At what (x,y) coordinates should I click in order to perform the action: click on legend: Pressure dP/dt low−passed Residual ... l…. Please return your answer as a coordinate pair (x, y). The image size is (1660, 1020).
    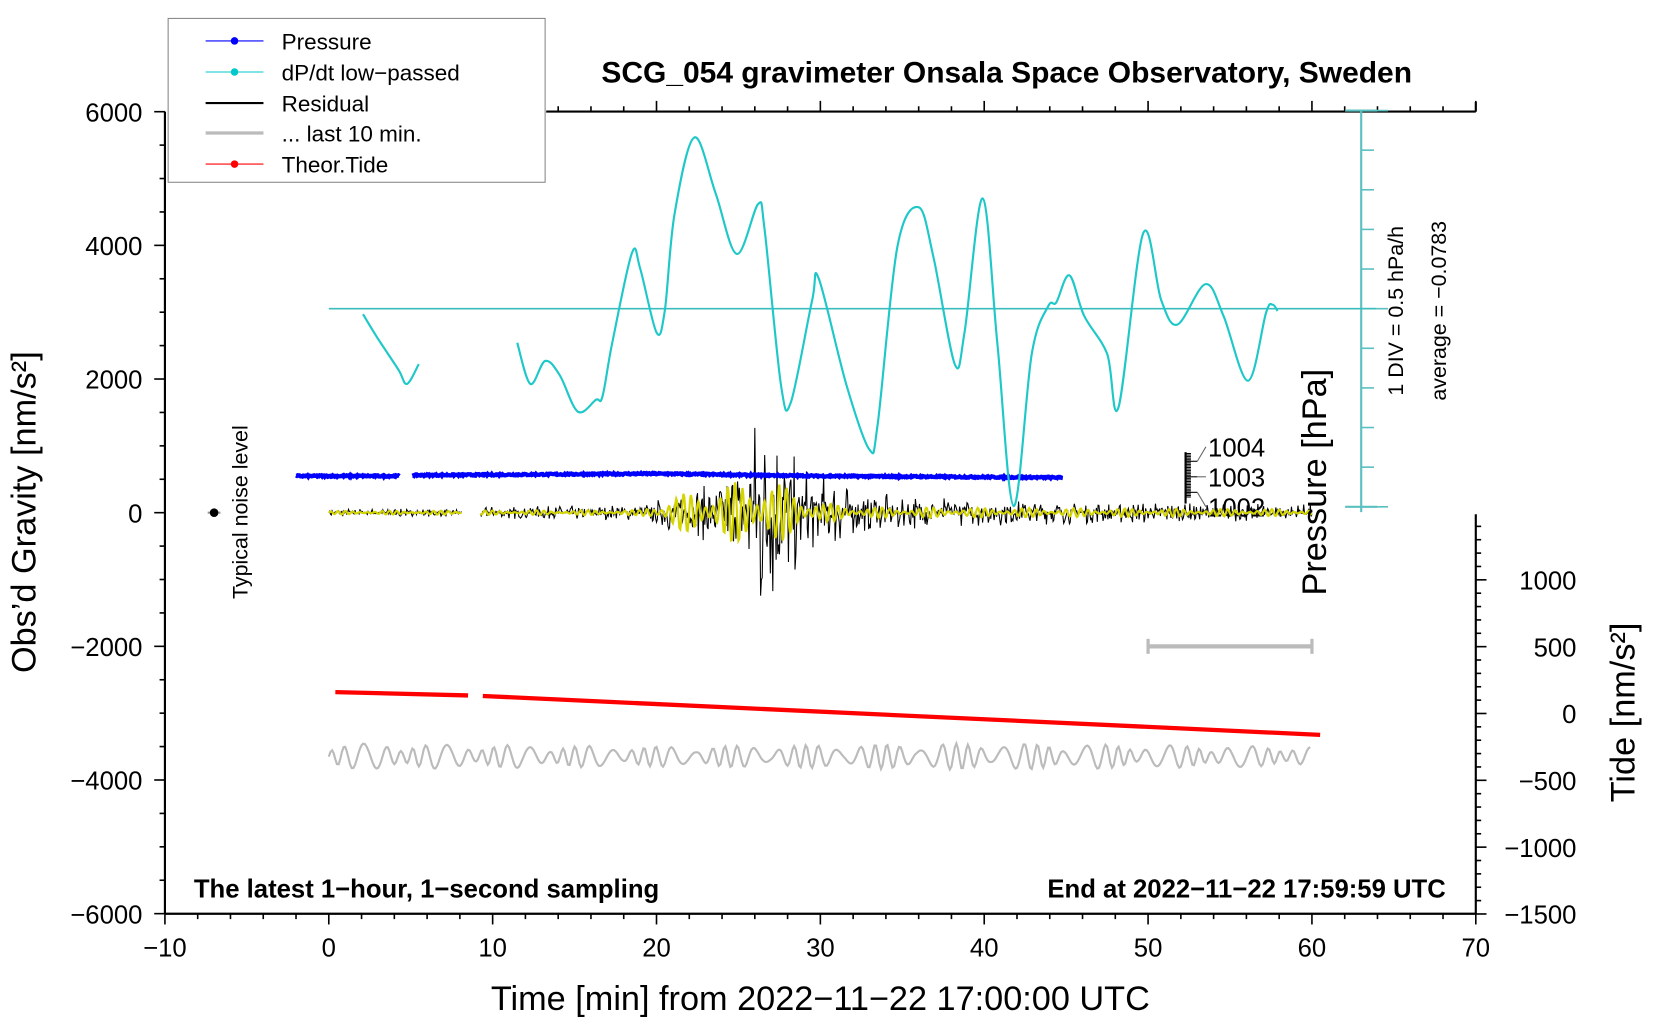
    Looking at the image, I should click on (356, 100).